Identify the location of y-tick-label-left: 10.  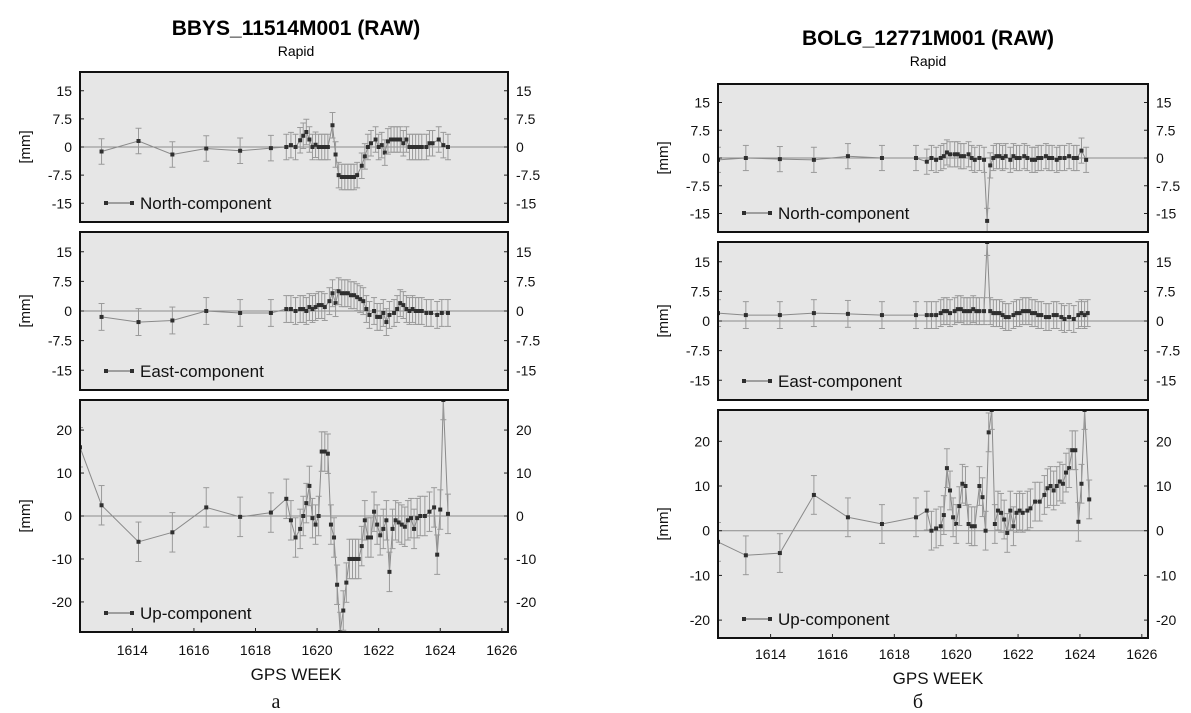
(702, 486).